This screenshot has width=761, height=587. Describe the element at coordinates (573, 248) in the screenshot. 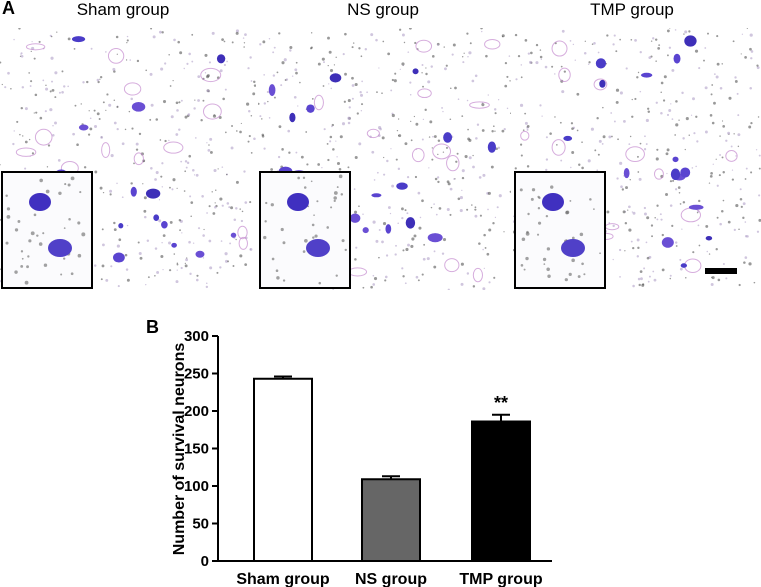

I see `inset-neuron` at that location.